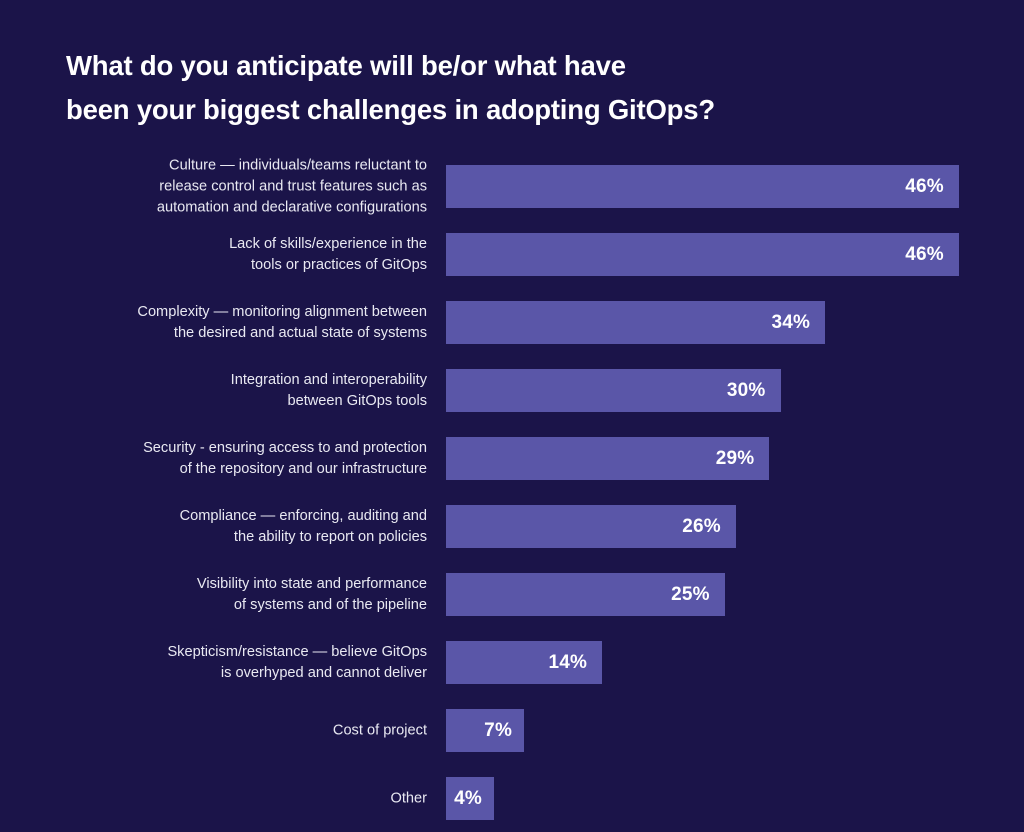  What do you see at coordinates (297, 651) in the screenshot?
I see `bar-category-label-line: Skepticism/resistance — believe GitOps` at bounding box center [297, 651].